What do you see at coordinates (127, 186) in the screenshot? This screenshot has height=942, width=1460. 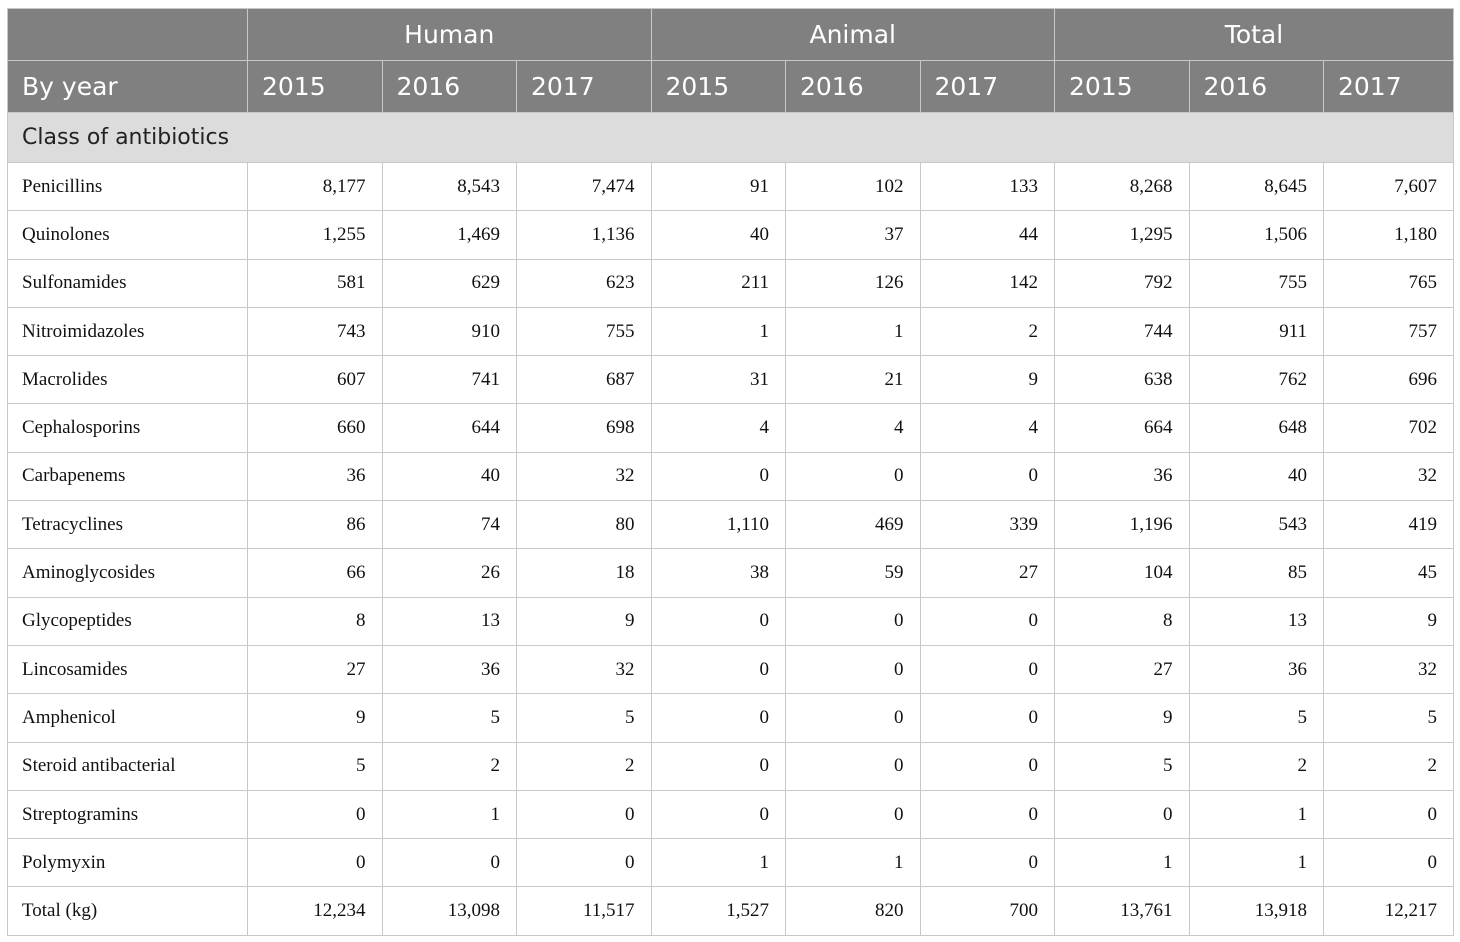 I see `row-label: Penicillins` at bounding box center [127, 186].